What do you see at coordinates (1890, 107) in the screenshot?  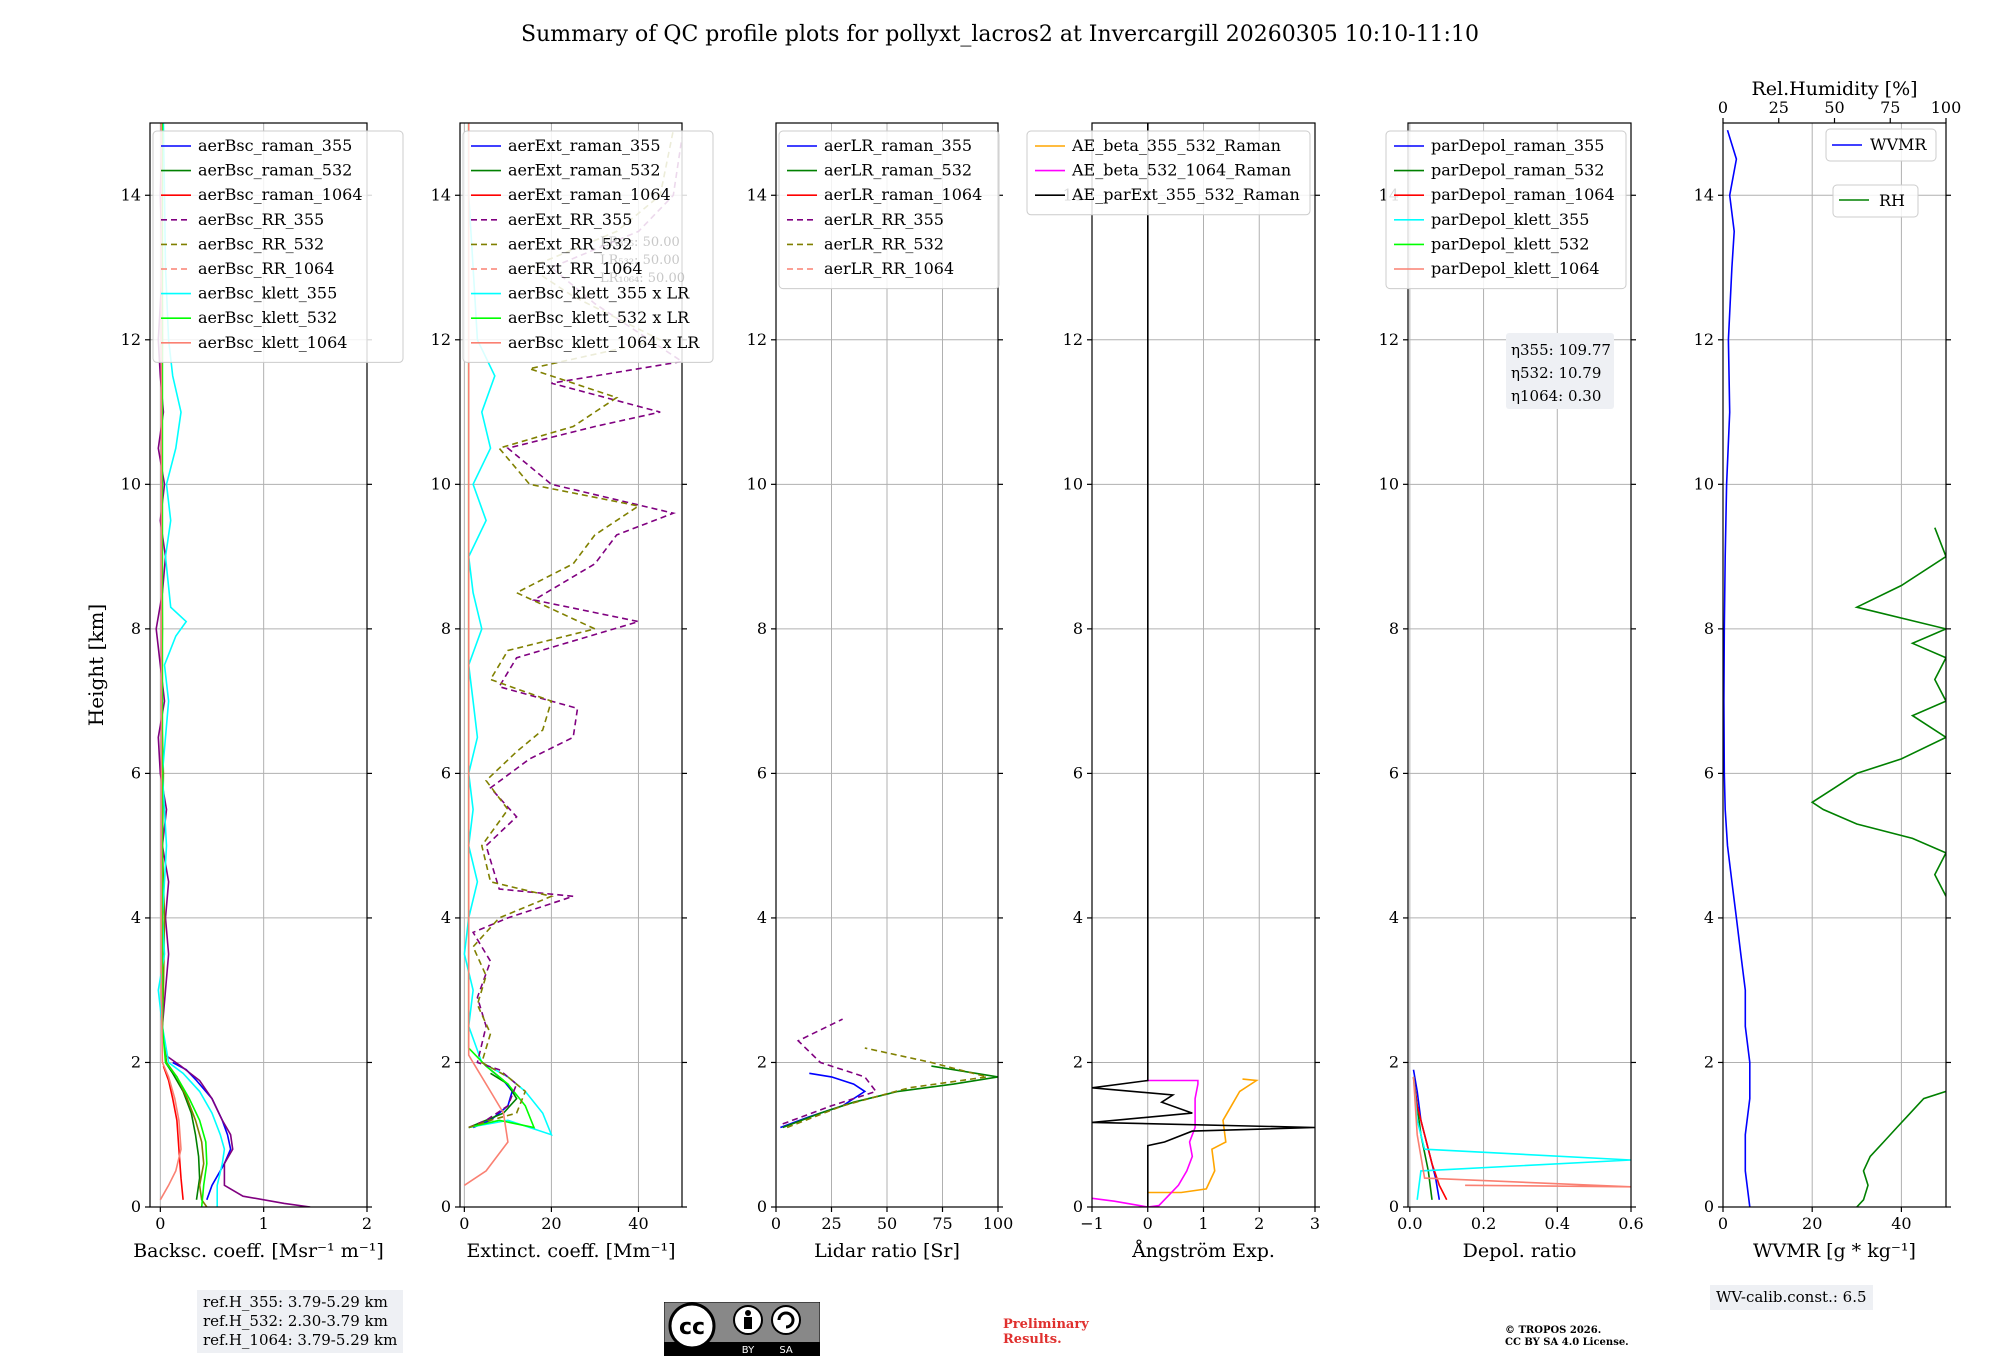 I see `top-xtick-label: 75` at bounding box center [1890, 107].